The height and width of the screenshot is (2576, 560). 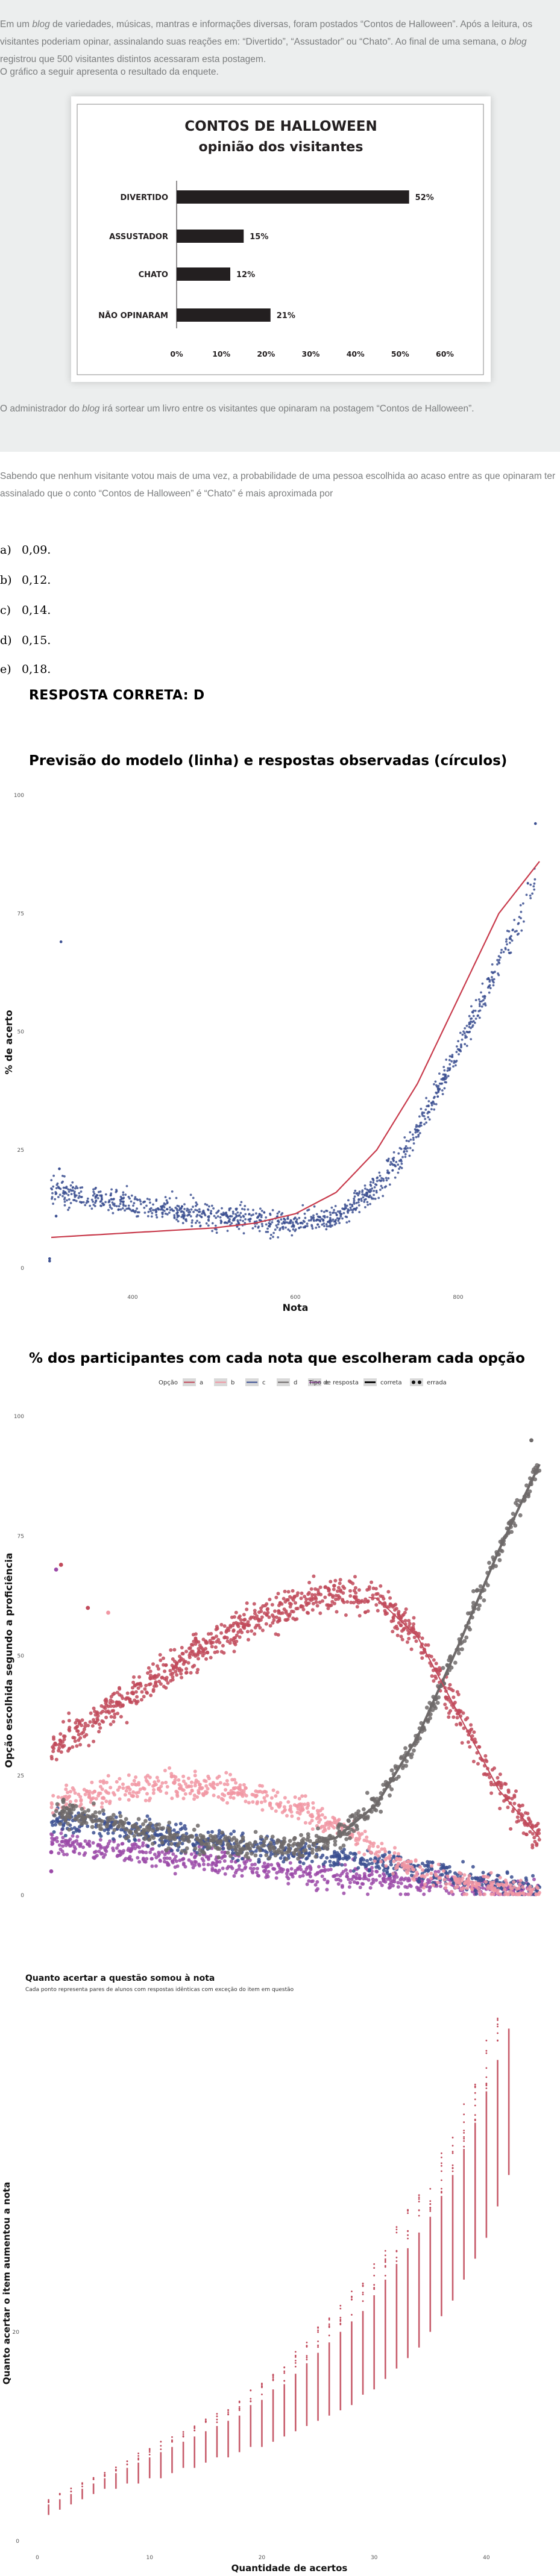 I want to click on option-d: d) 0,15., so click(x=25, y=641).